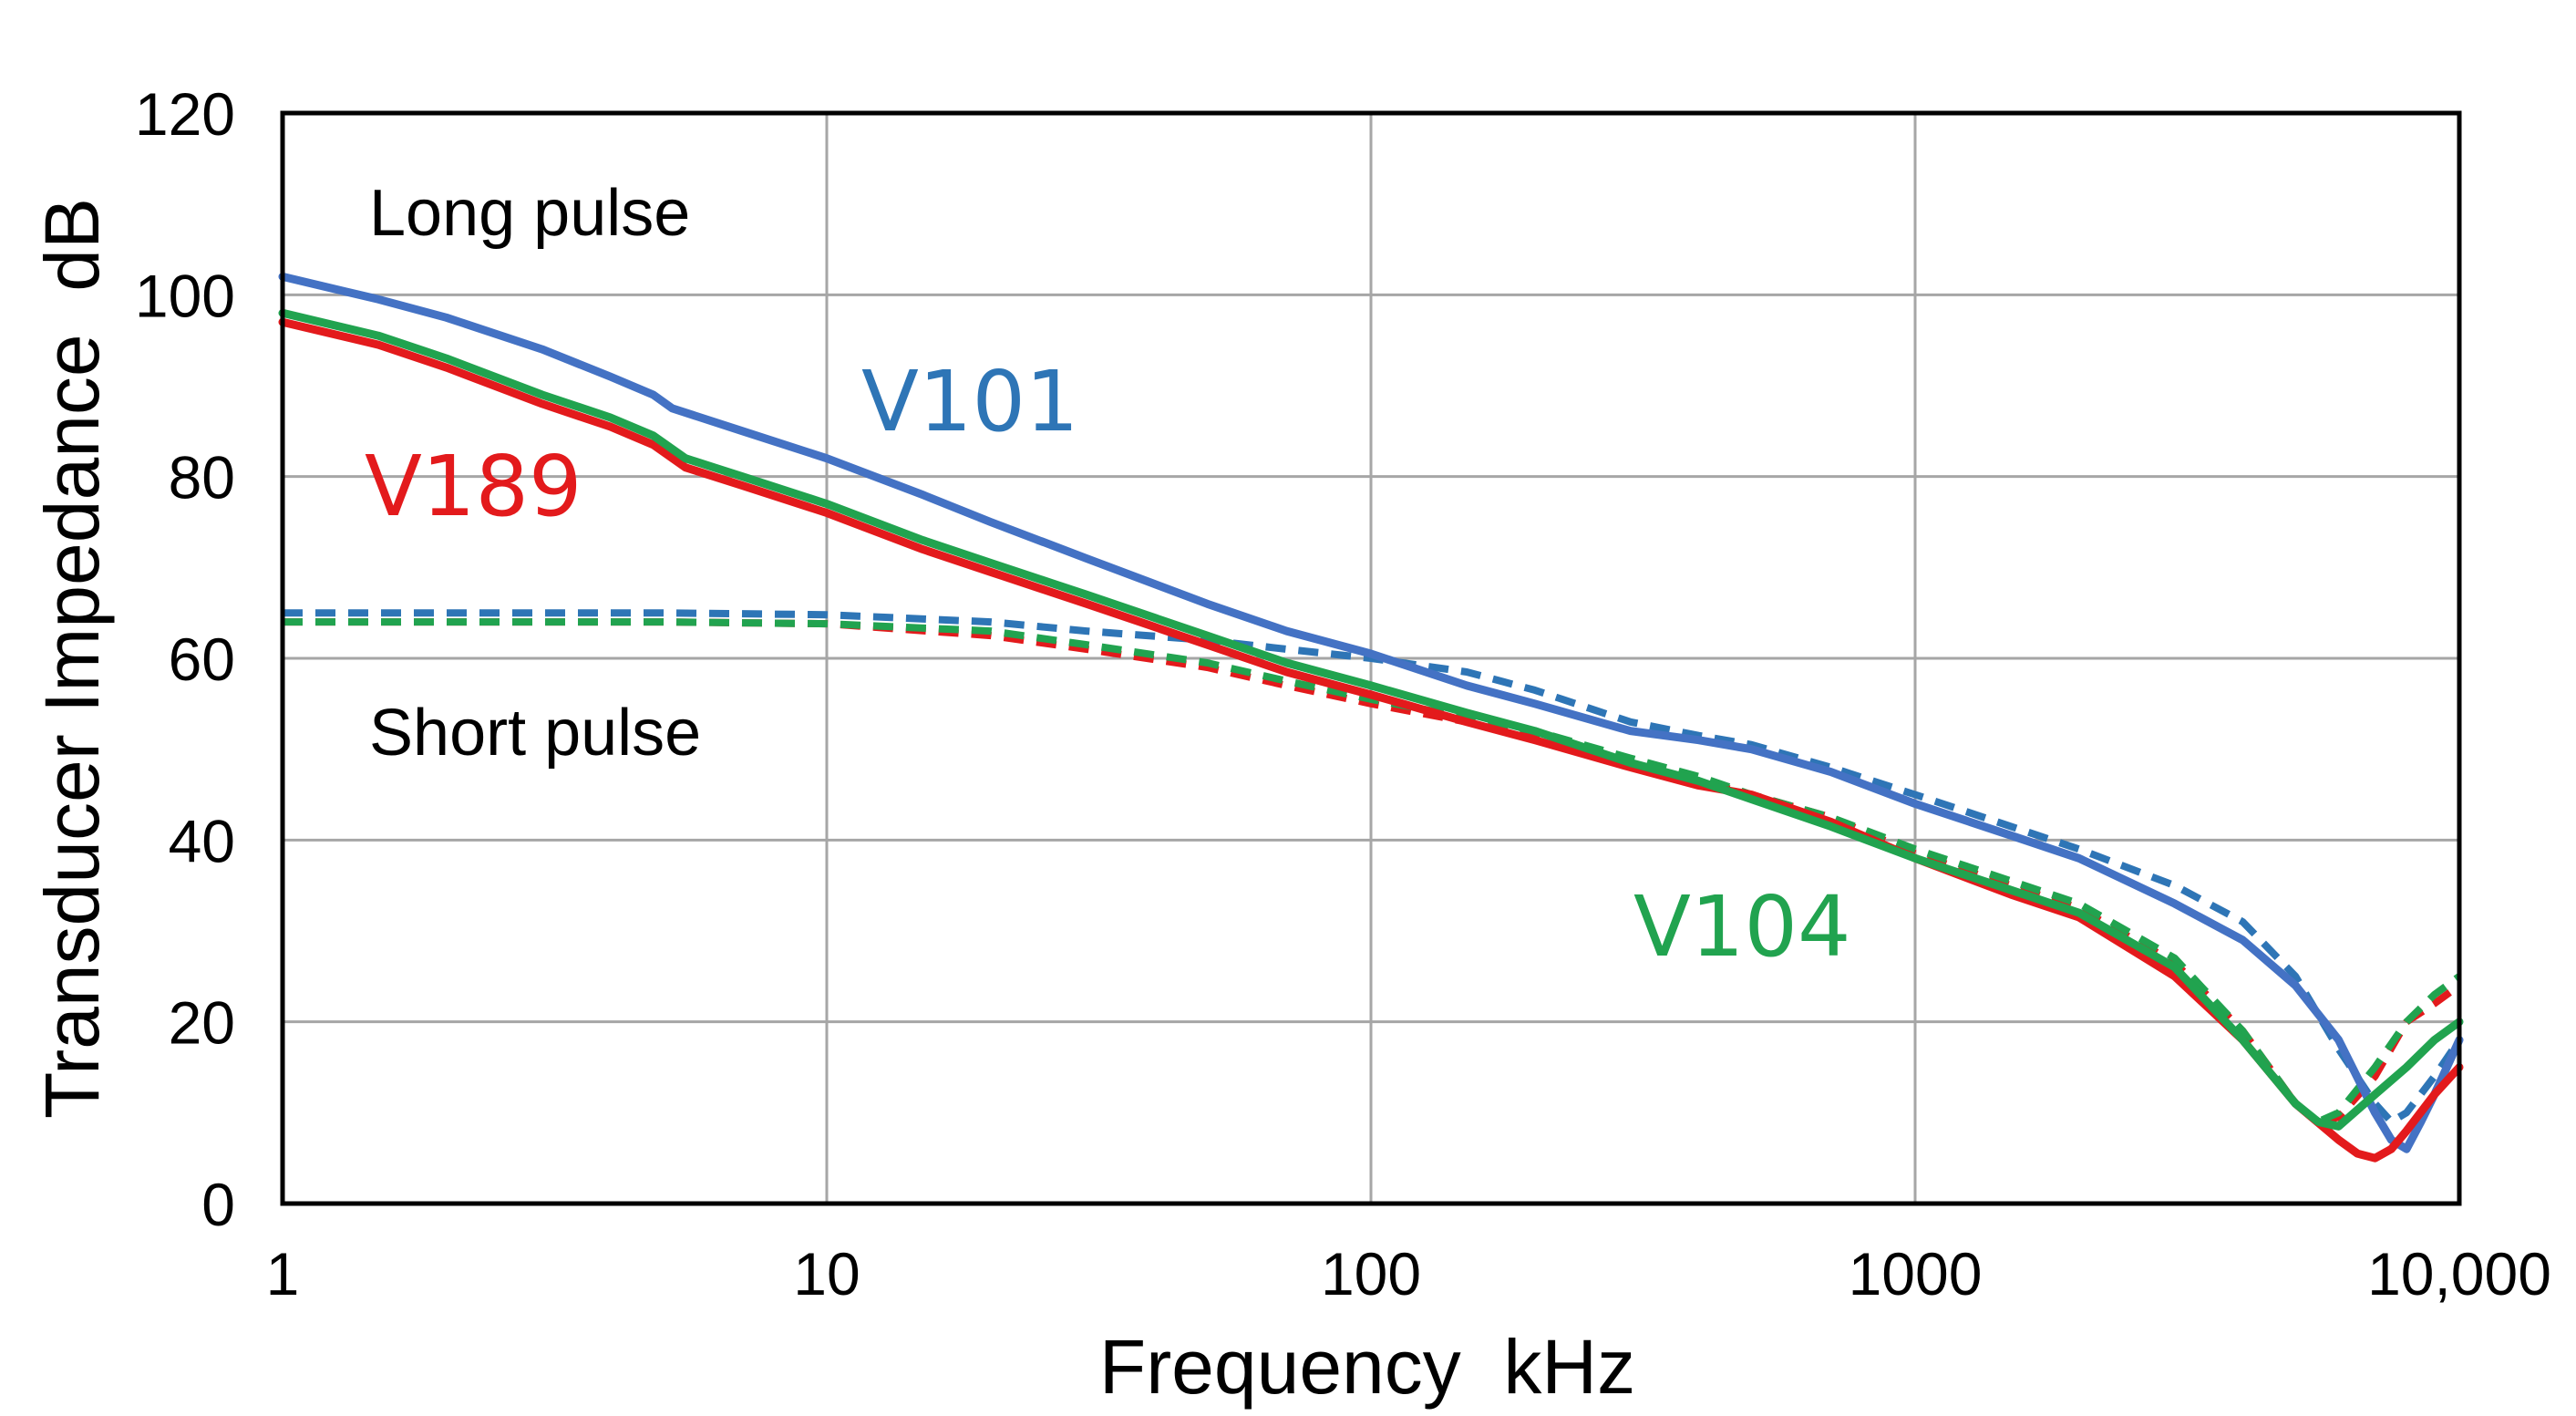 The image size is (2576, 1416). I want to click on long-pulse-annotation: Long pulse, so click(529, 213).